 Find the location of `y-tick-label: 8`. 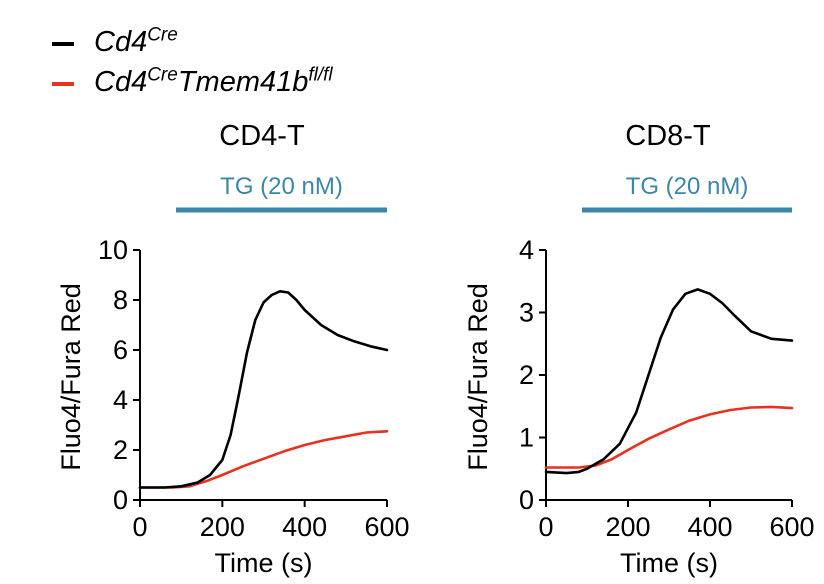

y-tick-label: 8 is located at coordinates (120, 300).